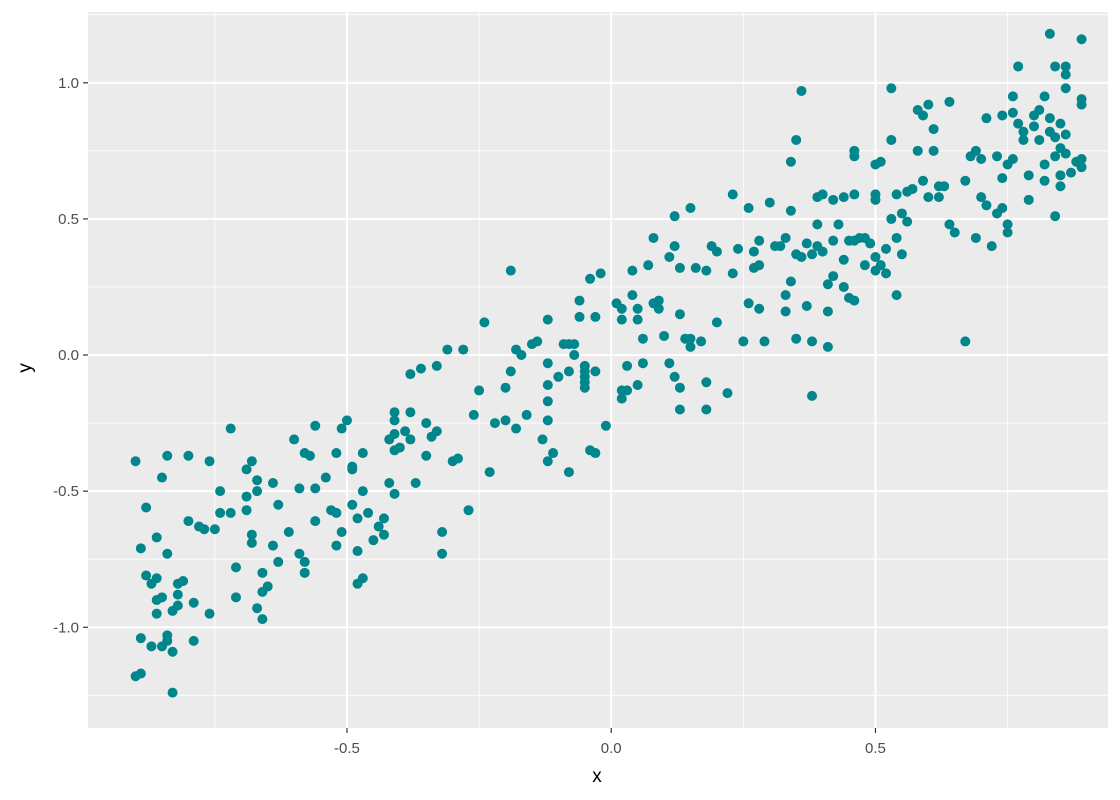 The height and width of the screenshot is (800, 1120). What do you see at coordinates (25, 368) in the screenshot?
I see `y-axis-title: y` at bounding box center [25, 368].